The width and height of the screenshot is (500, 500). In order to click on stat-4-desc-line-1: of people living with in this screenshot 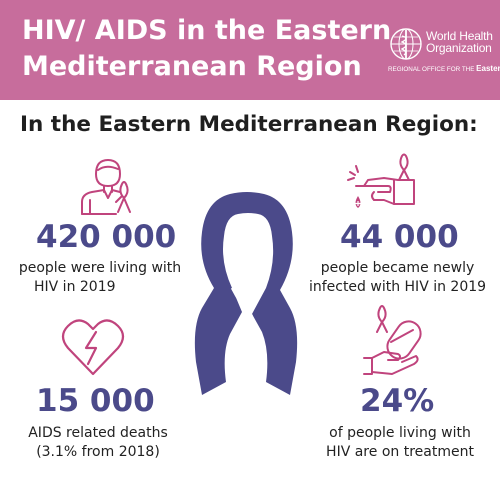, I will do `click(400, 433)`.